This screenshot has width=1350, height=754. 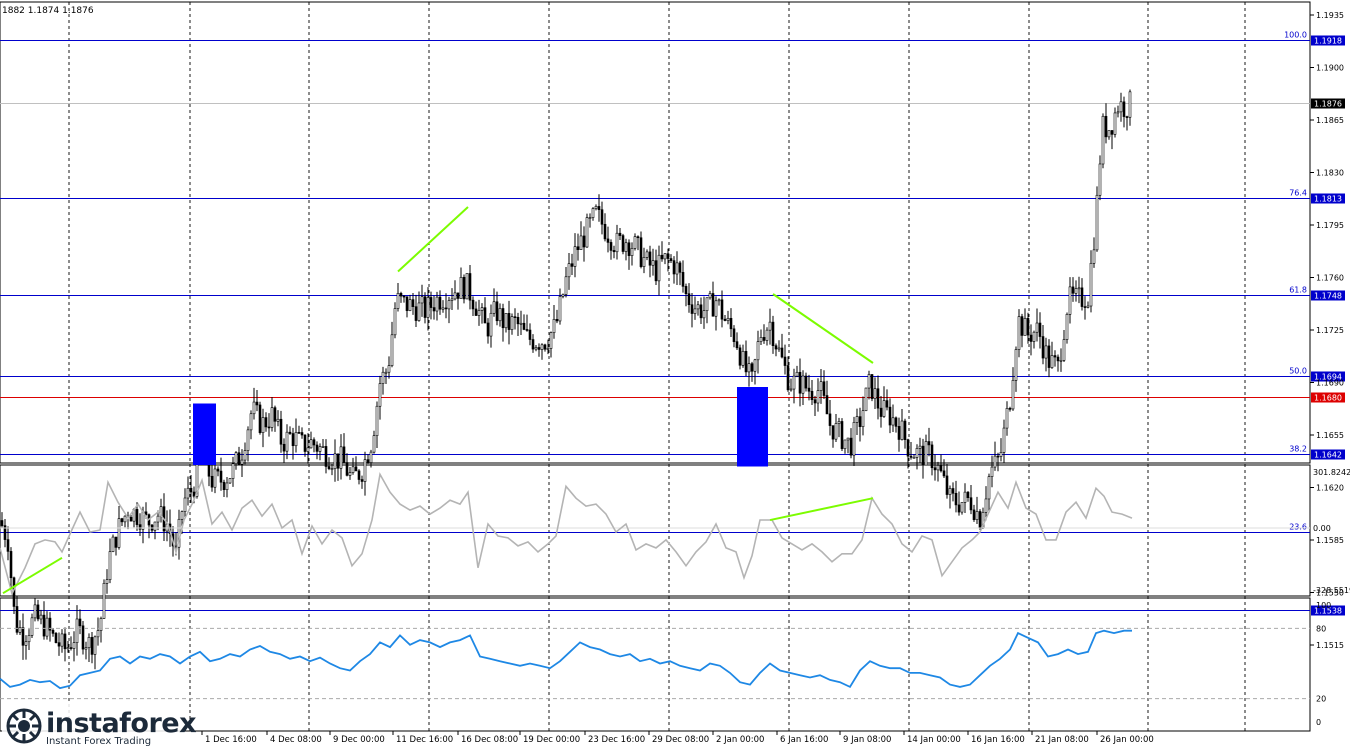 What do you see at coordinates (433, 239) in the screenshot?
I see `price-divergence-line` at bounding box center [433, 239].